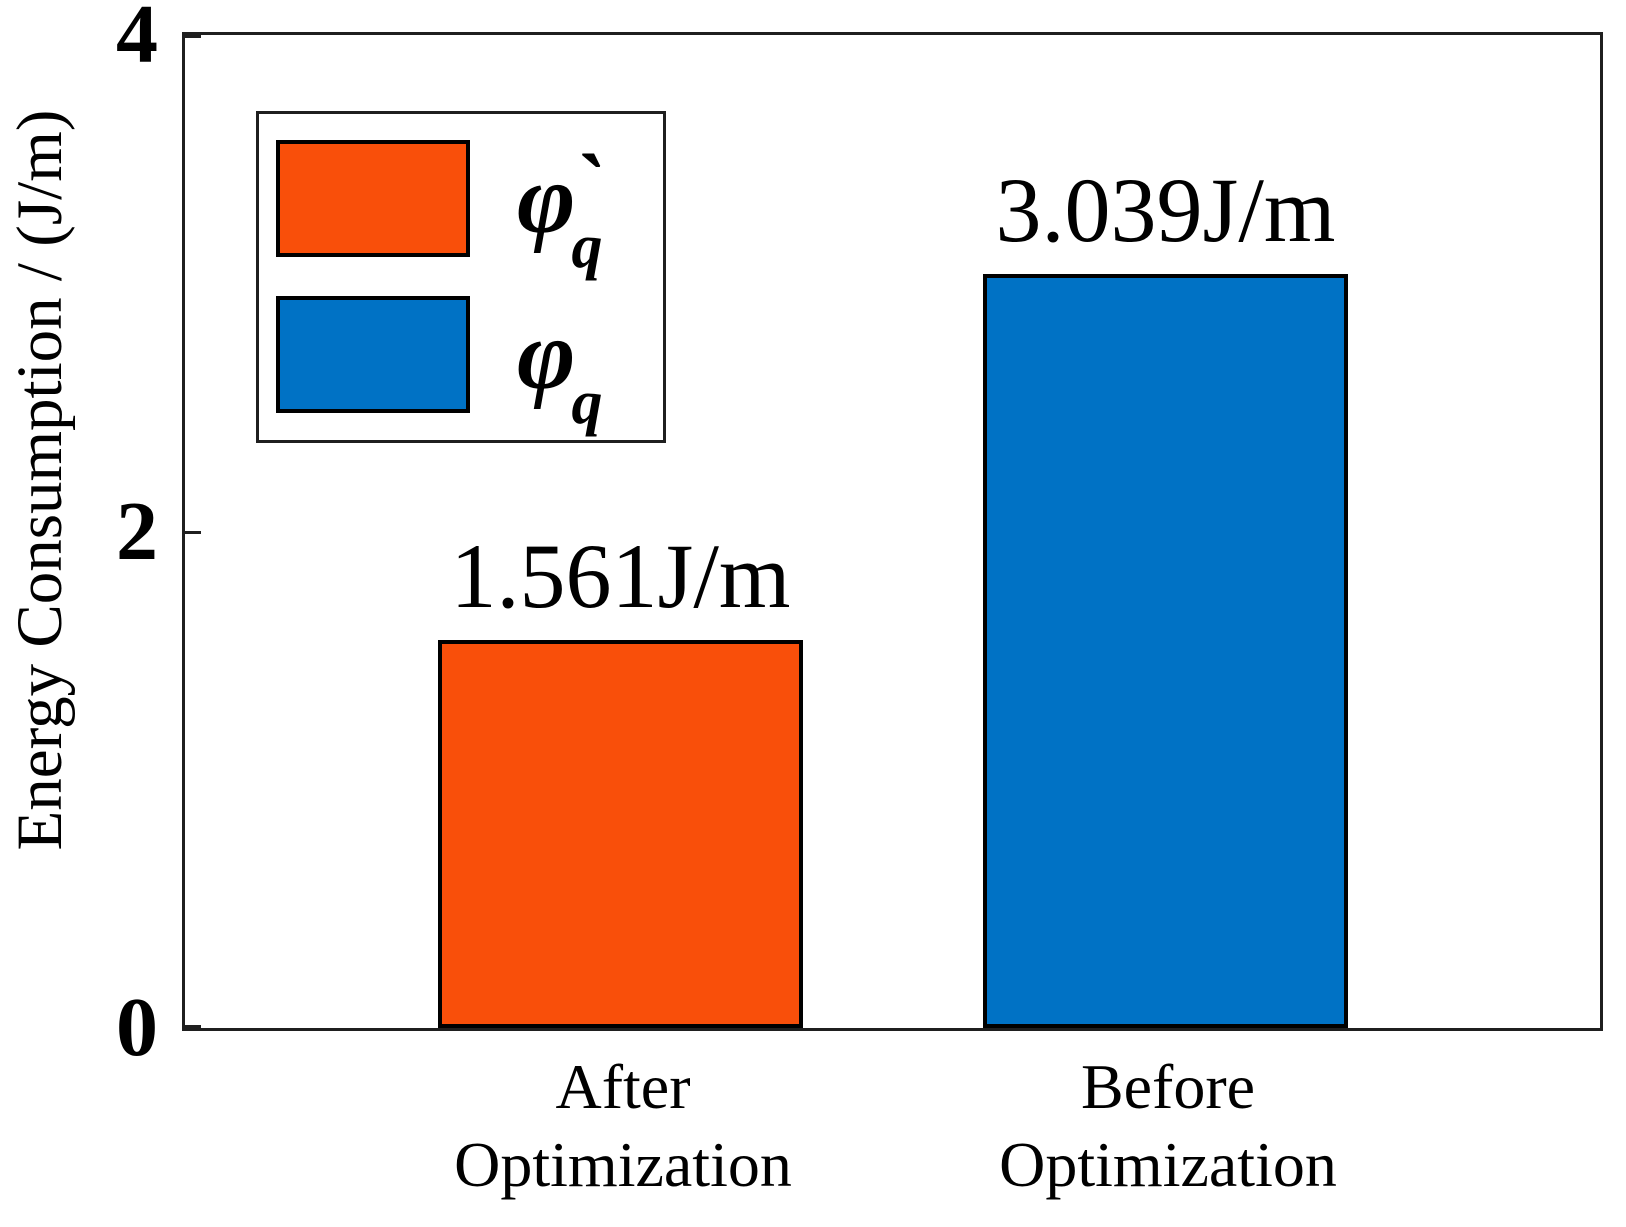  What do you see at coordinates (1165, 209) in the screenshot?
I see `bar-value-label-before: 3.039J/m` at bounding box center [1165, 209].